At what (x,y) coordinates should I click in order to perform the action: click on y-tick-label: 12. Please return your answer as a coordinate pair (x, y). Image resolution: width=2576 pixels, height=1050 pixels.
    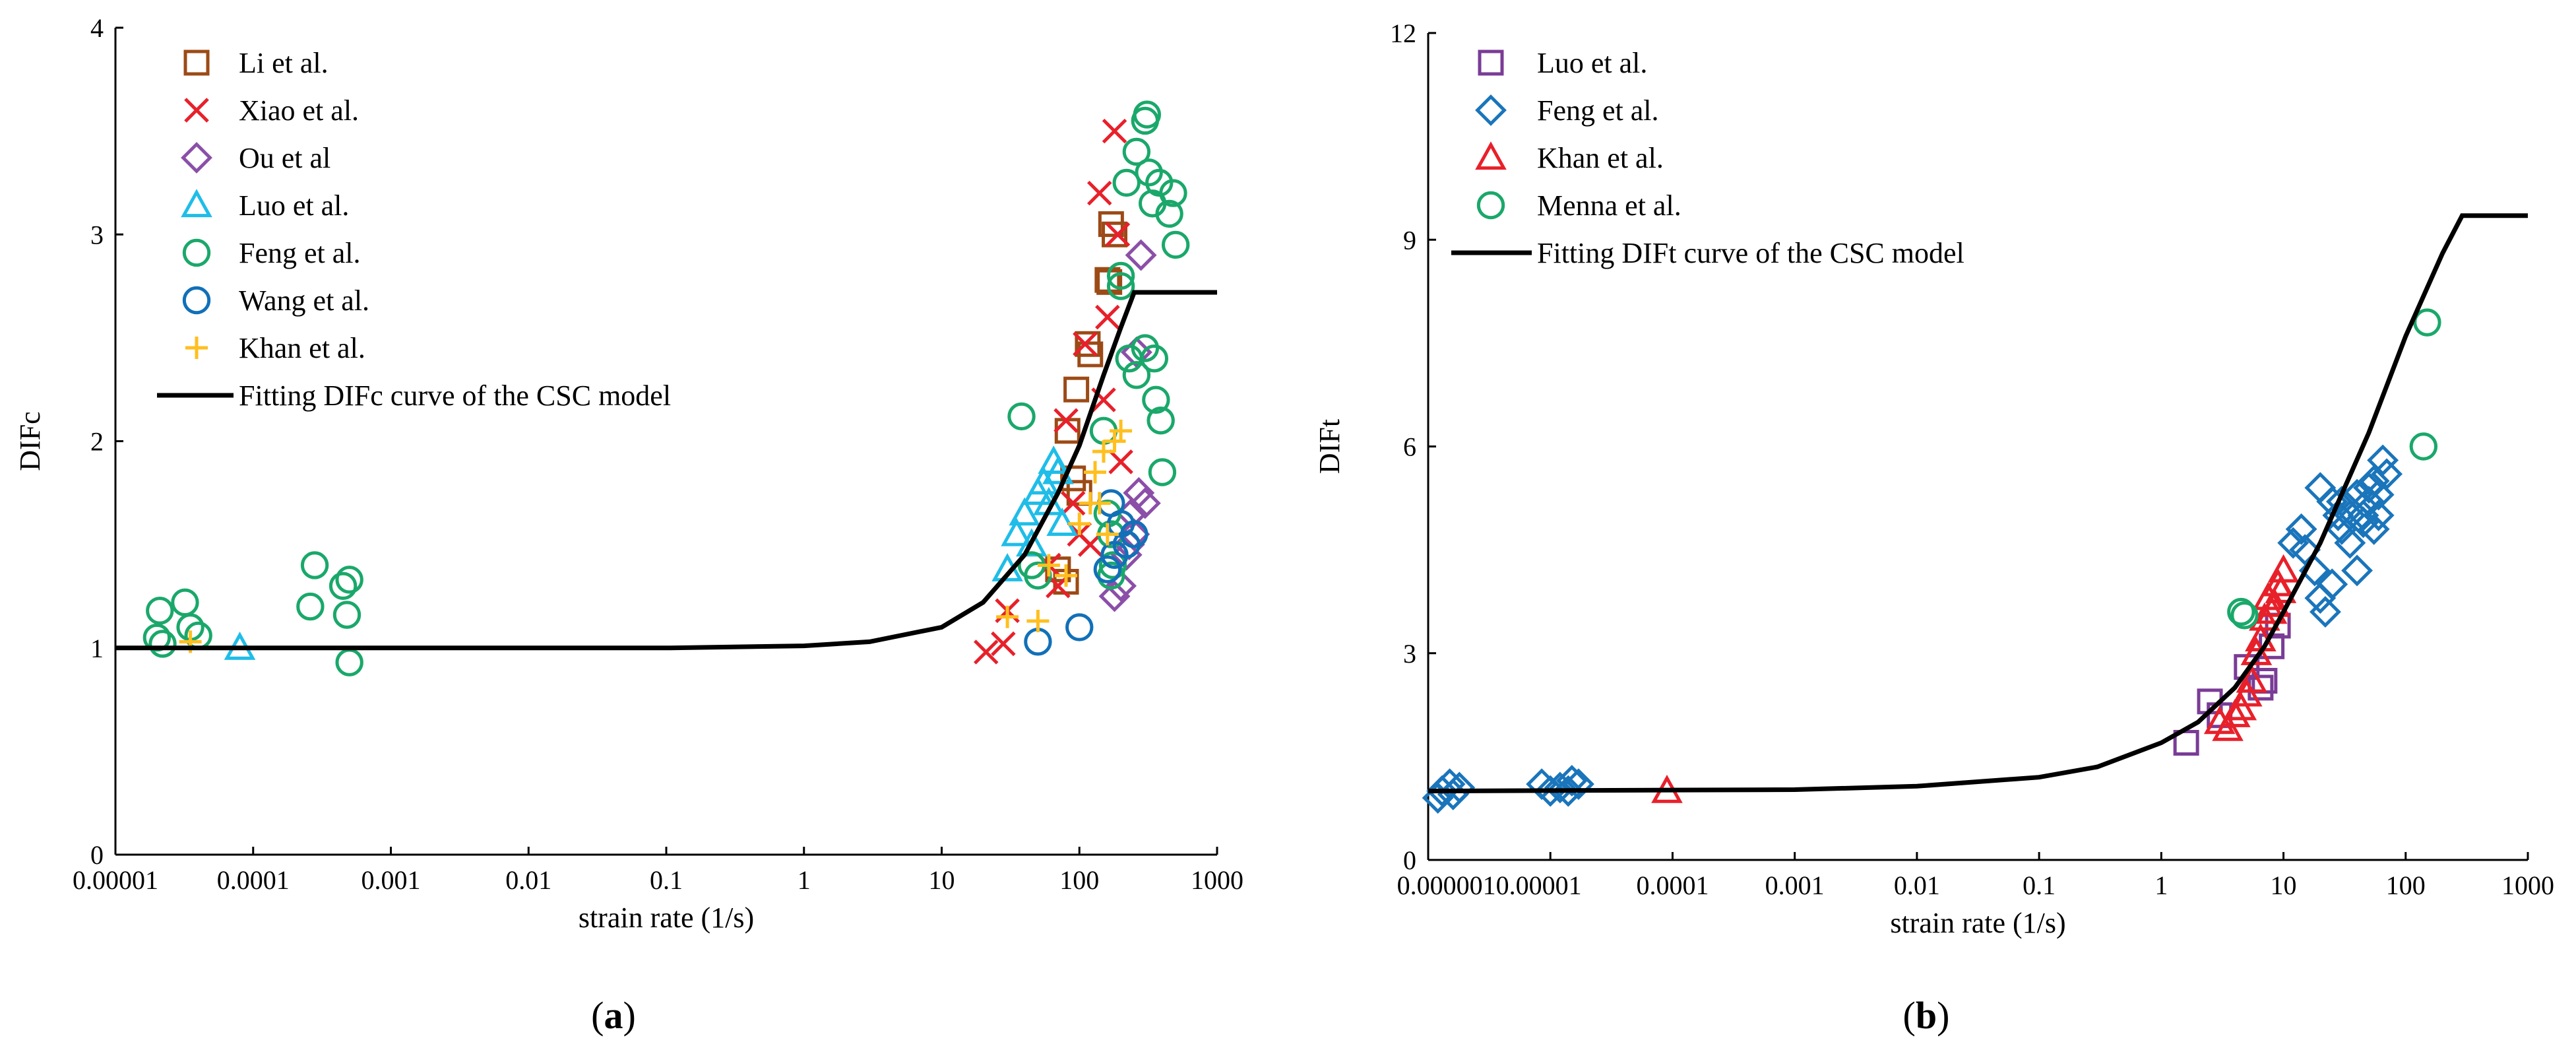
    Looking at the image, I should click on (1403, 33).